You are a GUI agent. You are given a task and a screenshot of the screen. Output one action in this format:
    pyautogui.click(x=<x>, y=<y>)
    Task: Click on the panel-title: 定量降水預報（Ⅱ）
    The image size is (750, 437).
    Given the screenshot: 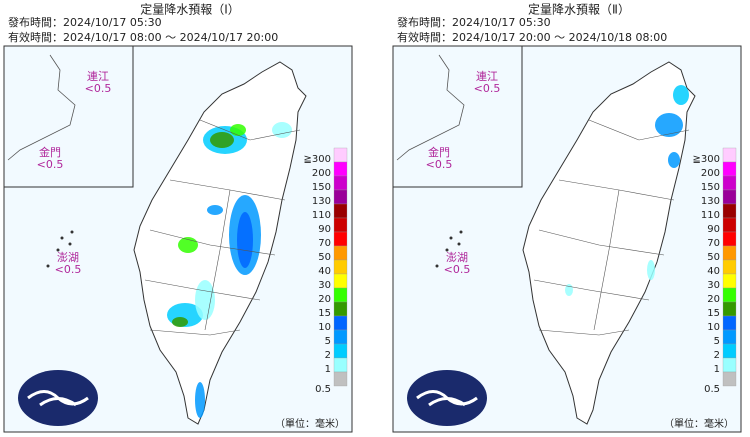 What is the action you would take?
    pyautogui.click(x=579, y=9)
    